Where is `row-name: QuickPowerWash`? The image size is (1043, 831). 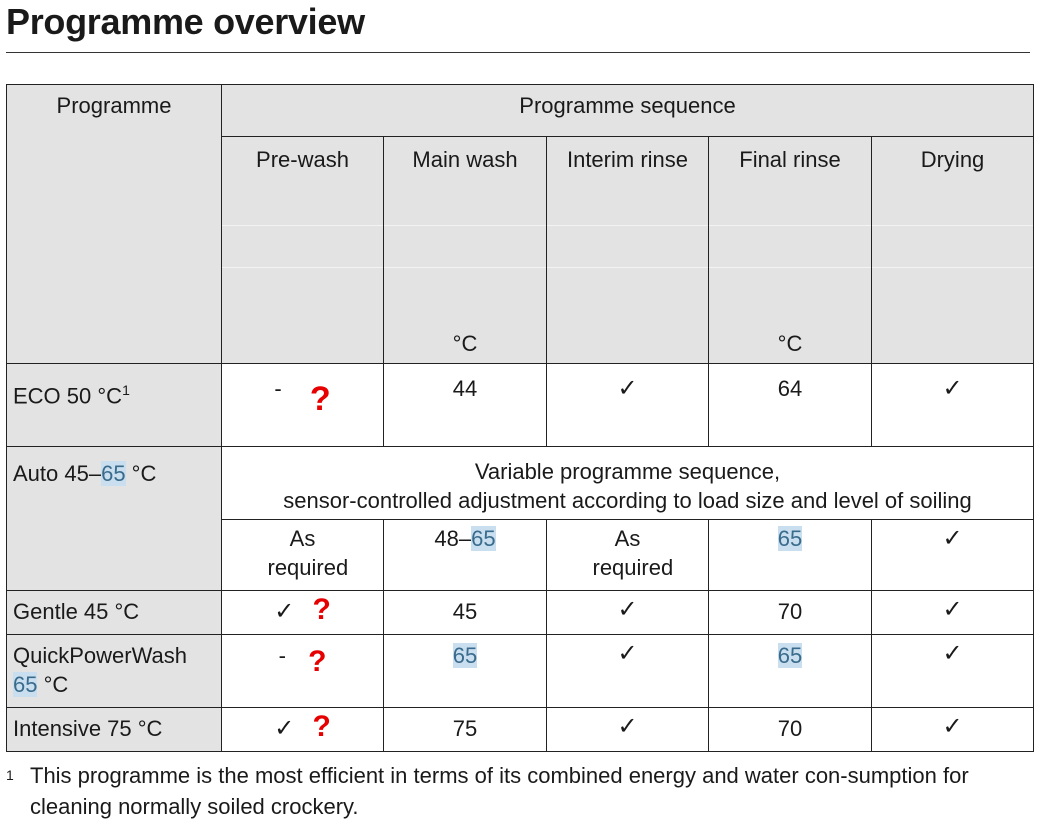
row-name: QuickPowerWash is located at coordinates (100, 655).